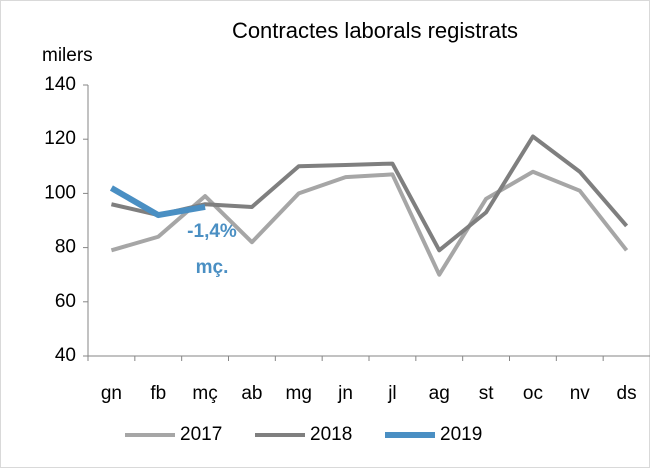 The image size is (650, 468). I want to click on annotation: mç., so click(212, 267).